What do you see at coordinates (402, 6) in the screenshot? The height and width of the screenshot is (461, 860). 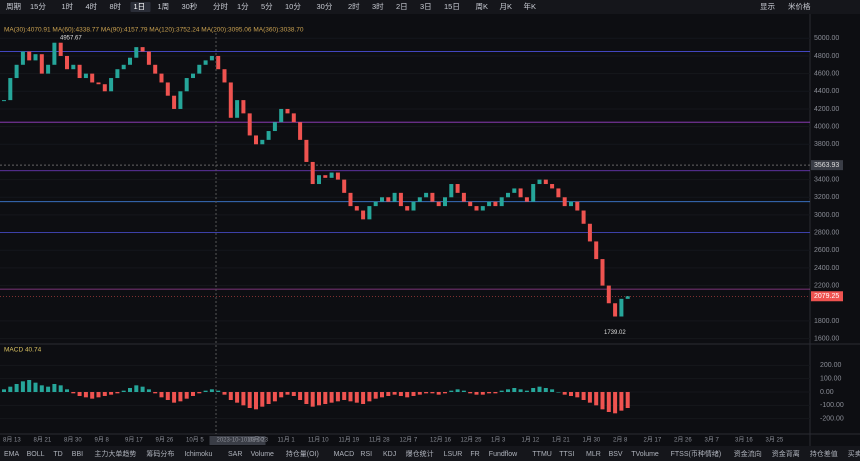 I see `timeframe-tab: 2日` at bounding box center [402, 6].